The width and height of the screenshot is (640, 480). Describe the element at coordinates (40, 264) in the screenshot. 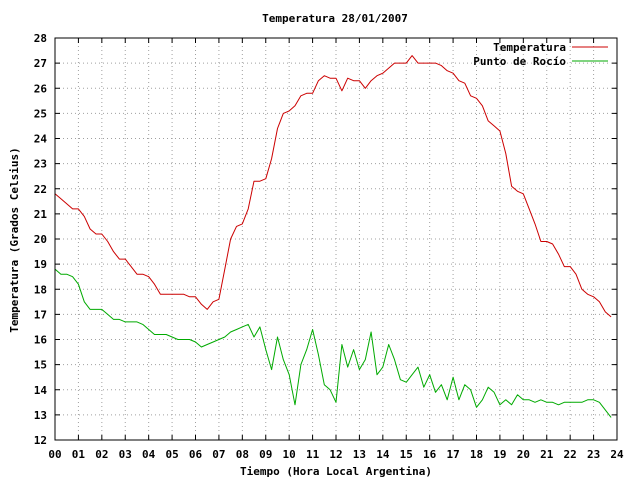

I see `y-tick-label: 19` at that location.